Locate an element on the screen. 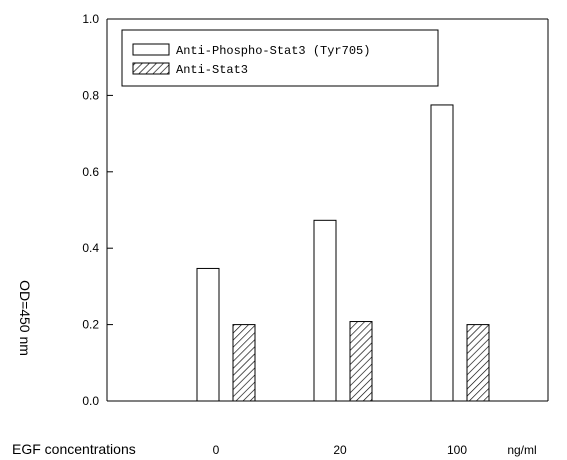 The height and width of the screenshot is (460, 567). y-tick-label: 1.0 is located at coordinates (90, 19).